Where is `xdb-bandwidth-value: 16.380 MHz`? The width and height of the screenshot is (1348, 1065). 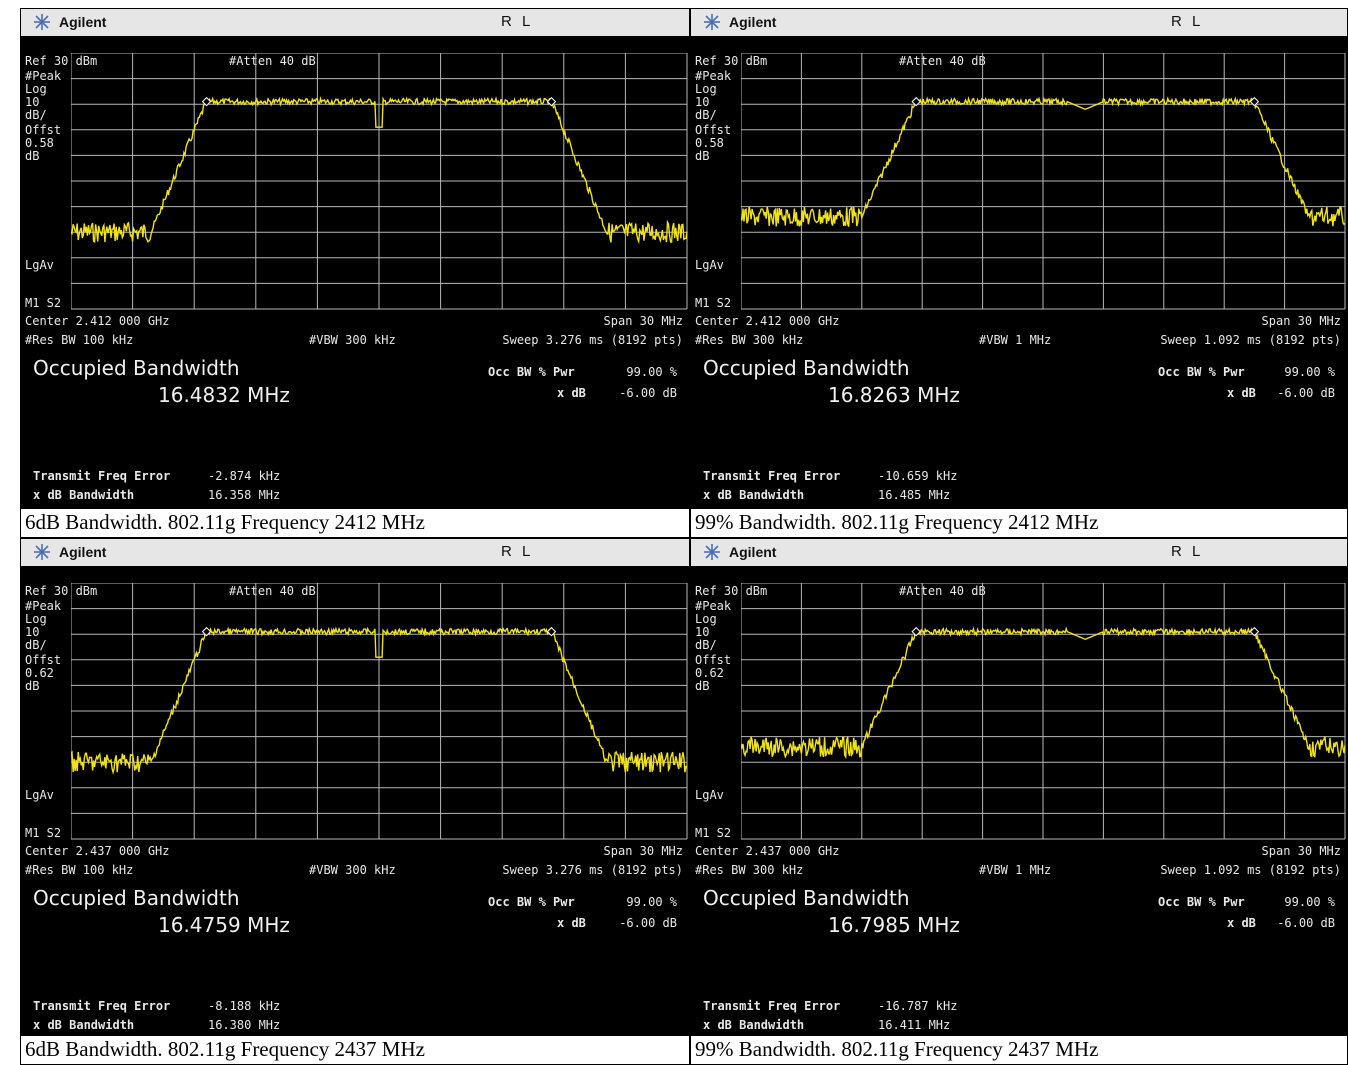
xdb-bandwidth-value: 16.380 MHz is located at coordinates (244, 1025).